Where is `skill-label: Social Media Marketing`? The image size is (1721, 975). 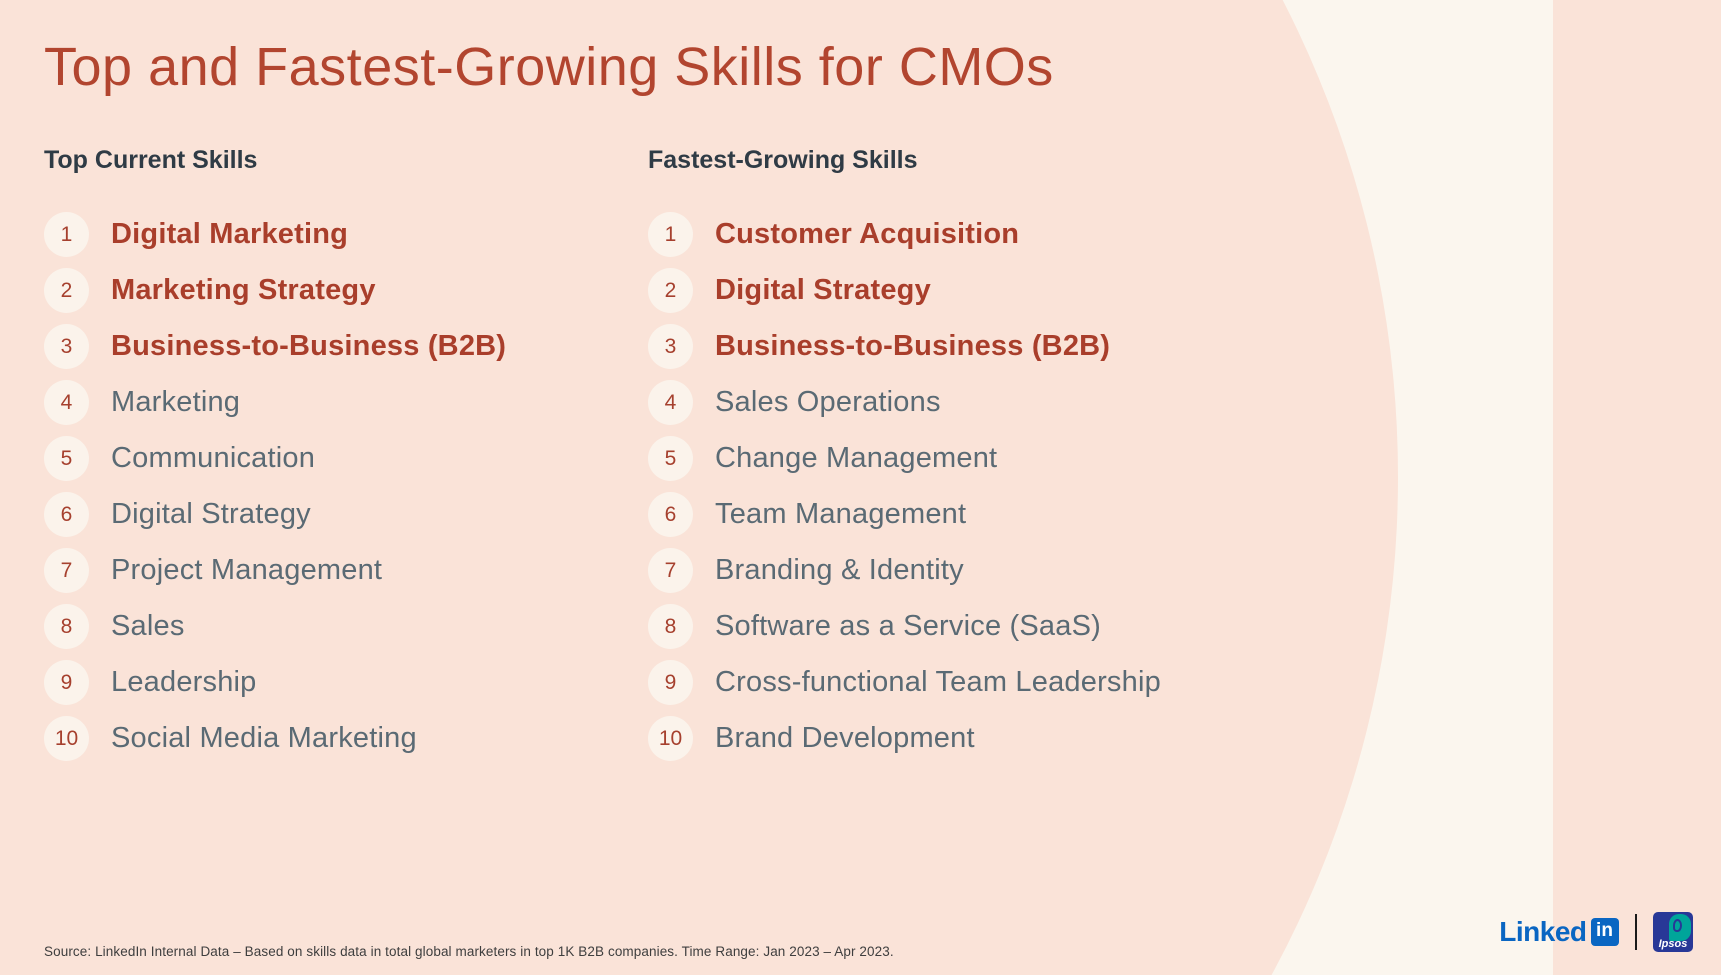 skill-label: Social Media Marketing is located at coordinates (264, 738).